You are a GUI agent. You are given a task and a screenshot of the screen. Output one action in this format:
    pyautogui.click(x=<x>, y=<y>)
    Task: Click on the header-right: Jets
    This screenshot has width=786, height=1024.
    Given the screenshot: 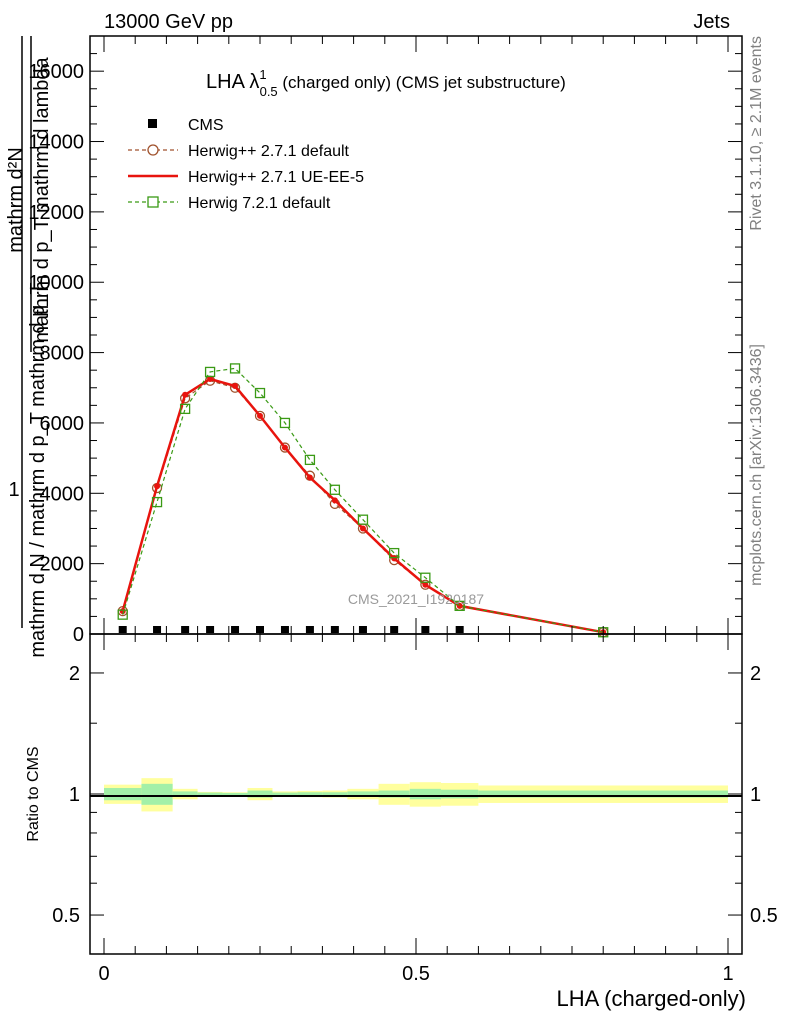 What is the action you would take?
    pyautogui.click(x=711, y=22)
    